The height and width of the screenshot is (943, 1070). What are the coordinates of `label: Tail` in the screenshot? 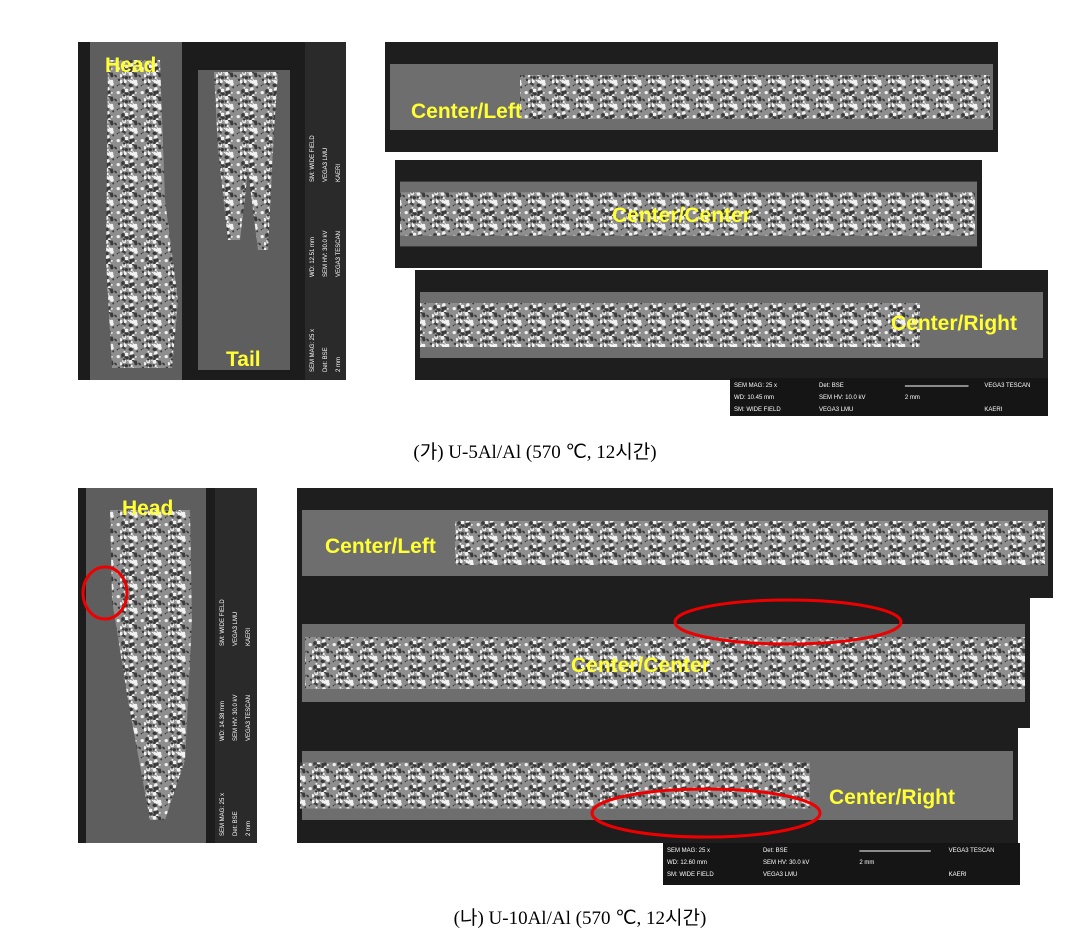 It's located at (243, 359).